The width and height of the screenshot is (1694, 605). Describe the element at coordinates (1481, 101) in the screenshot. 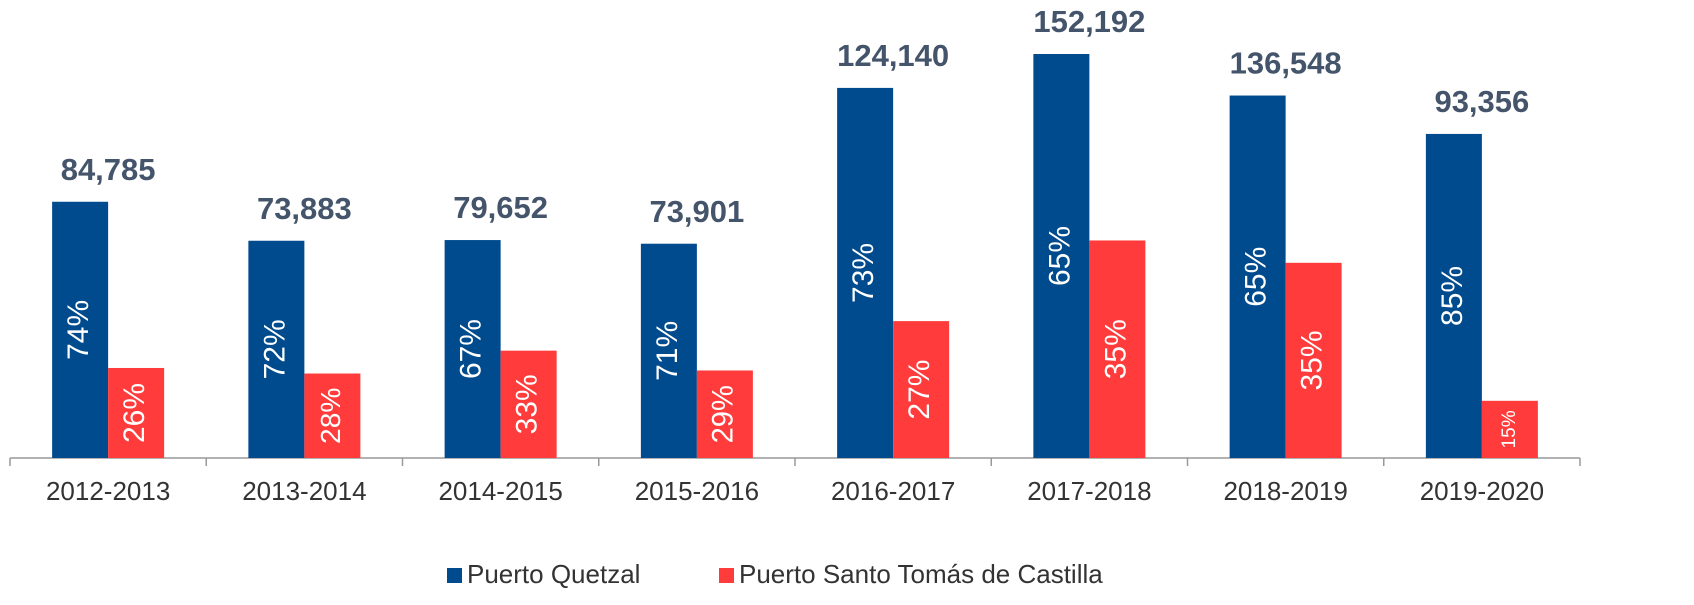

I see `total-label: 93,356` at that location.